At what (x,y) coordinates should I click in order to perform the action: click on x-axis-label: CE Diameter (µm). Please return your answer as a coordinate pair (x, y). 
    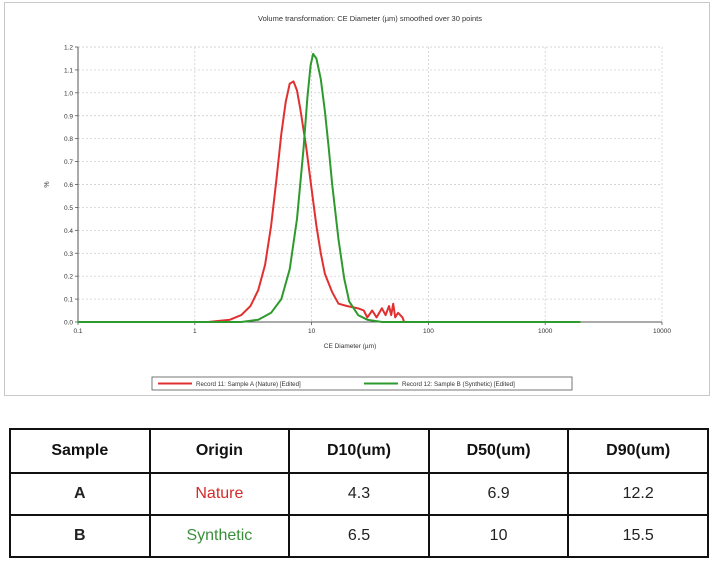
    Looking at the image, I should click on (350, 346).